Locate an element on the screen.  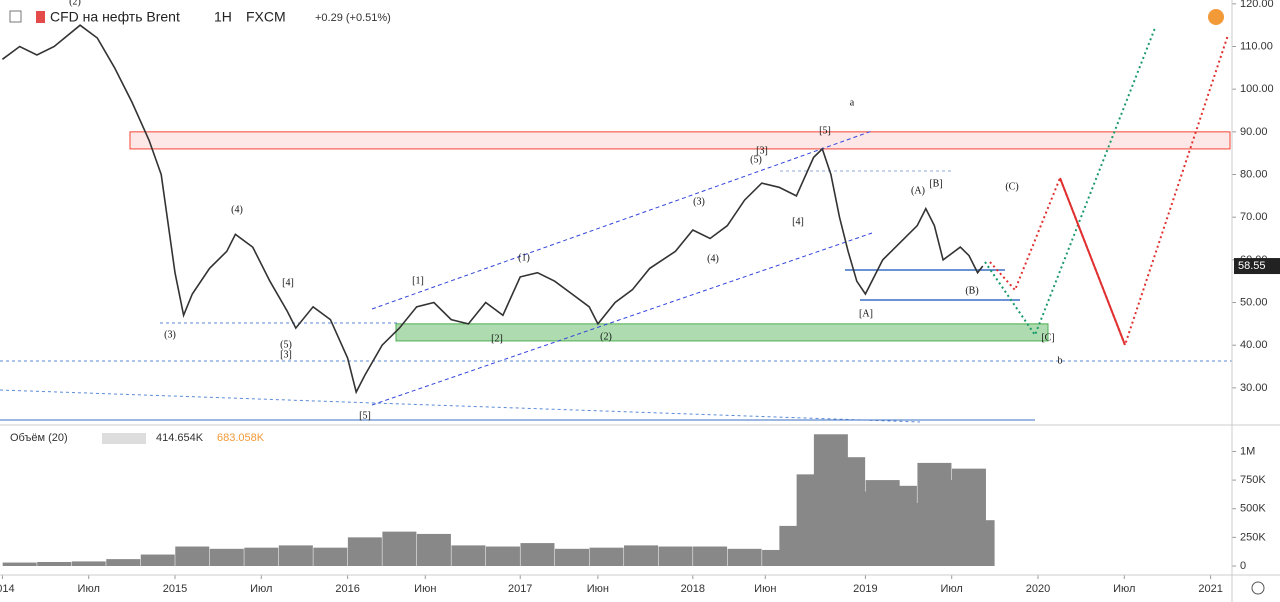
wave-label: [A] is located at coordinates (866, 313).